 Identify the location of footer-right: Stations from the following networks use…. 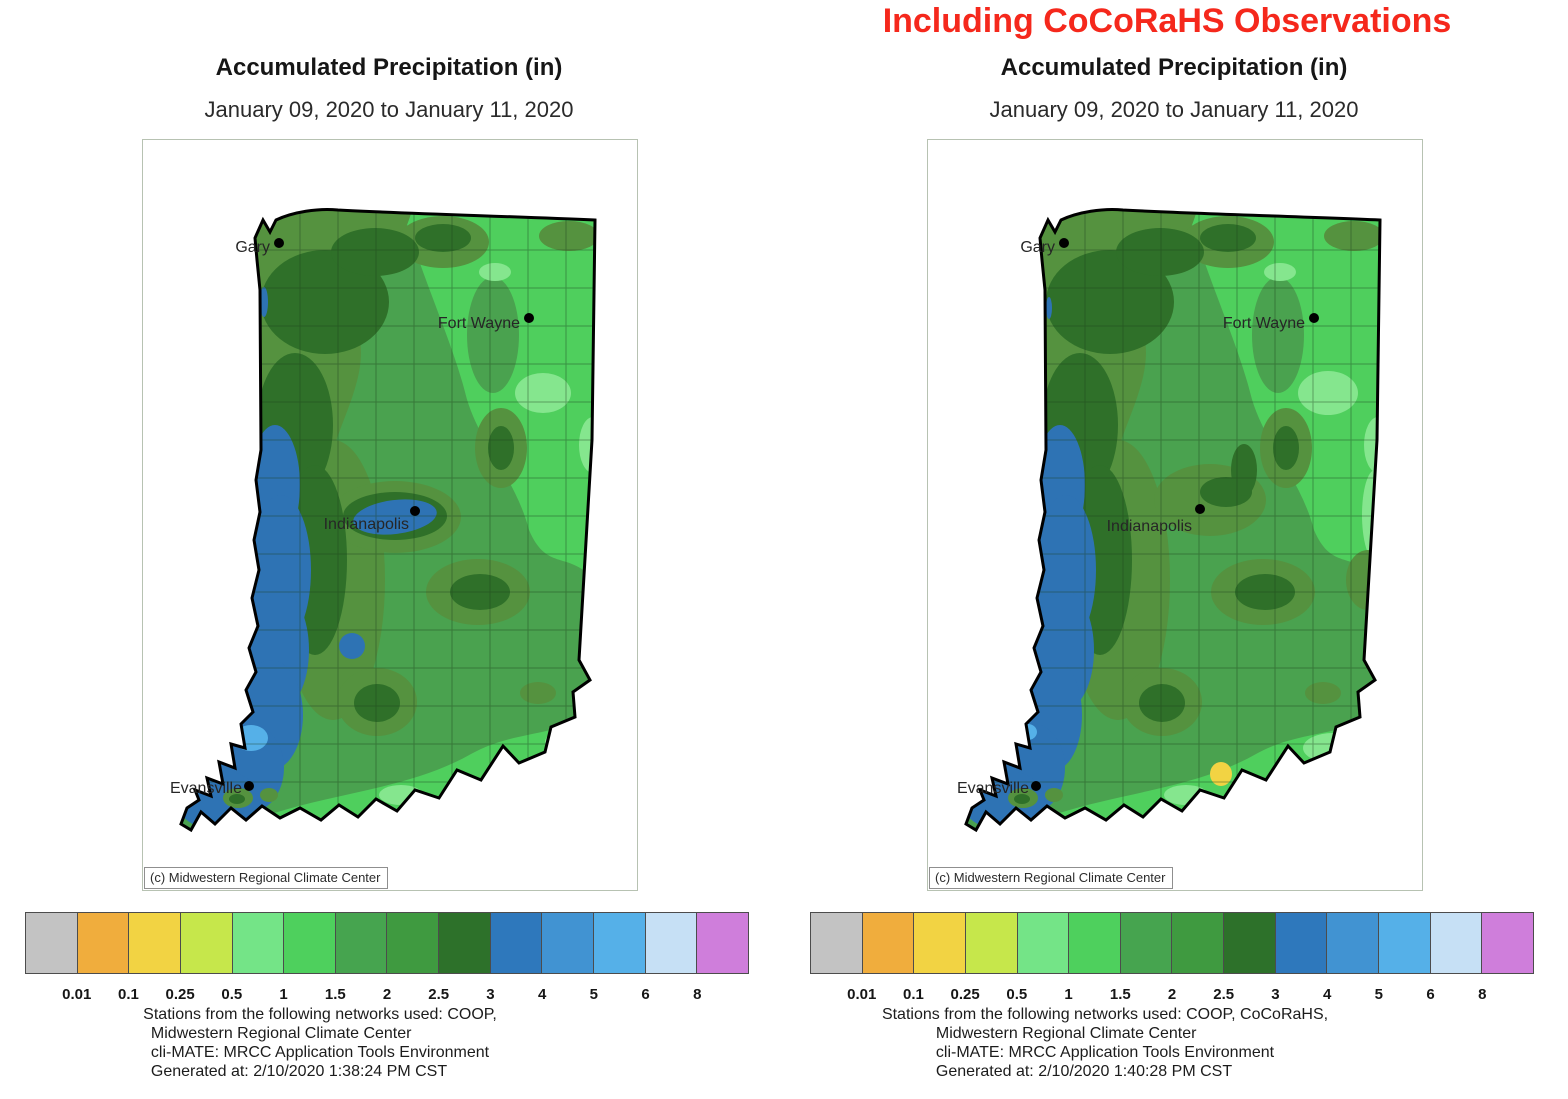
(1105, 1043).